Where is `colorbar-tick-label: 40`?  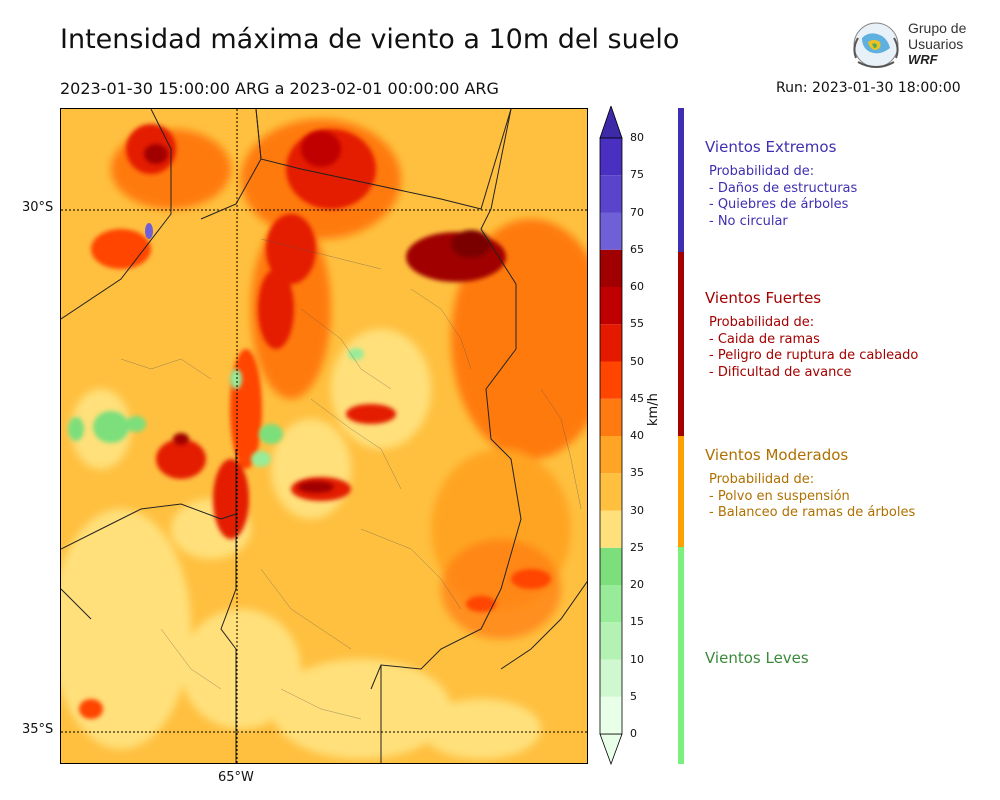 colorbar-tick-label: 40 is located at coordinates (637, 435).